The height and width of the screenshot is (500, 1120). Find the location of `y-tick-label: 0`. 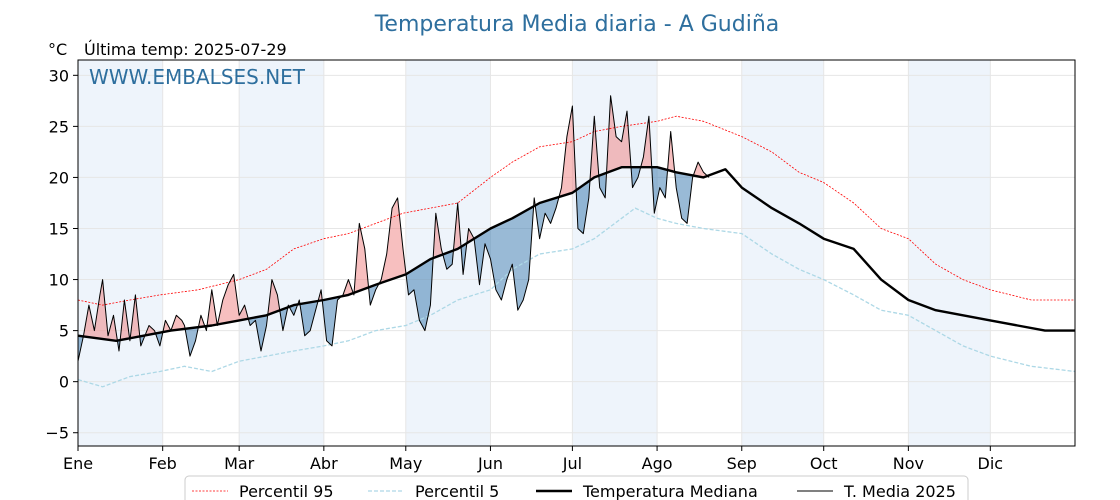

y-tick-label: 0 is located at coordinates (64, 382).